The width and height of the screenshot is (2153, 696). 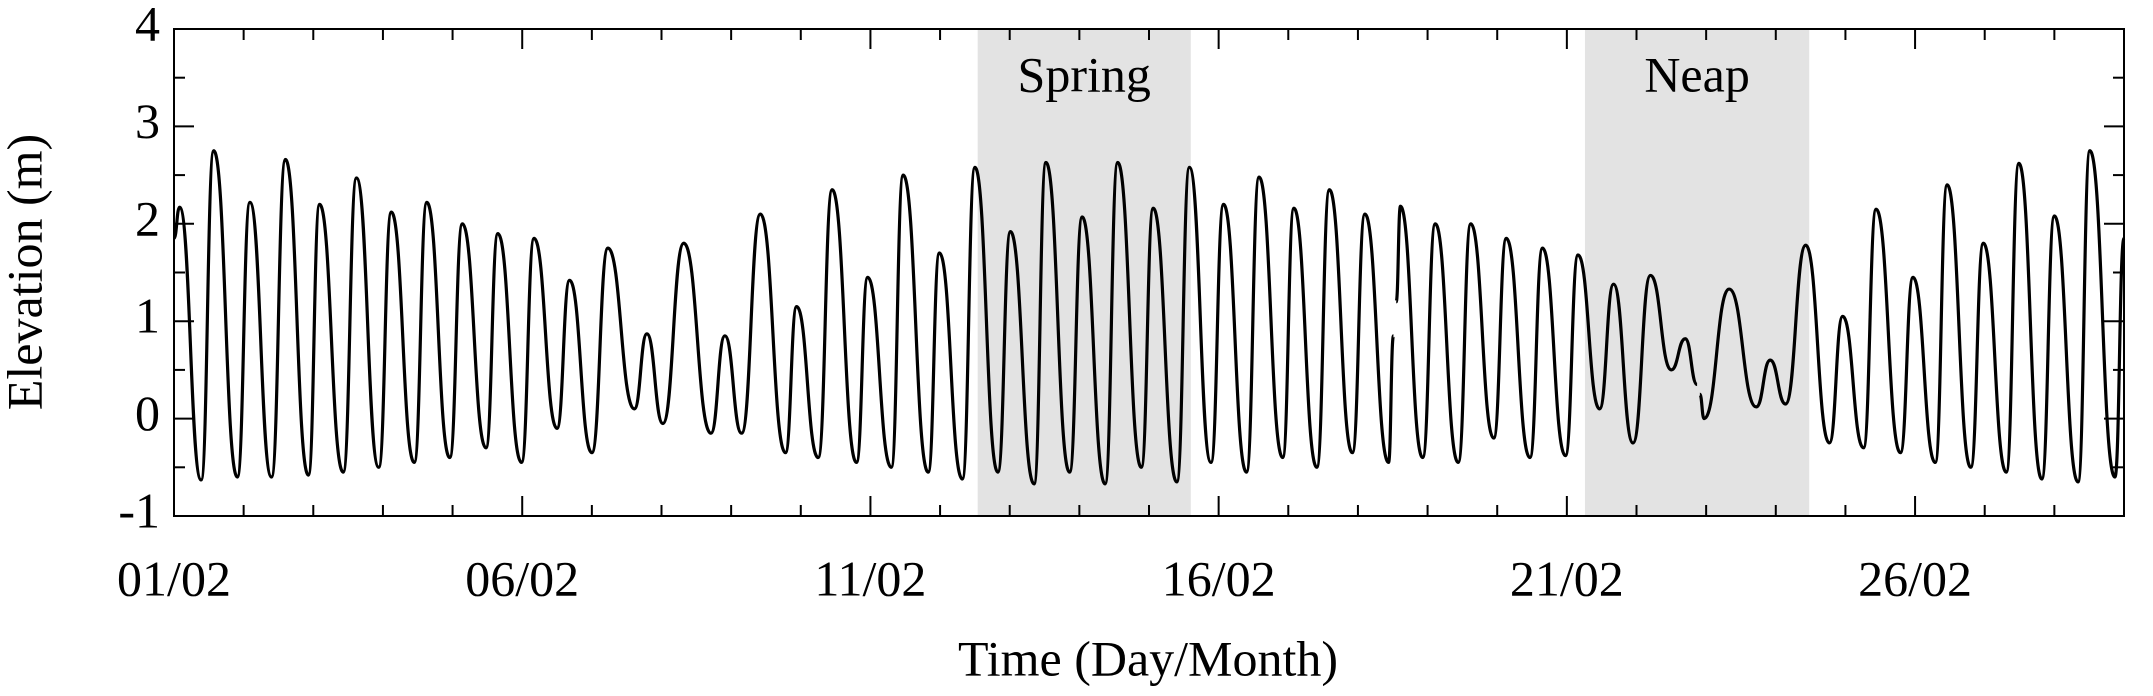 What do you see at coordinates (522, 578) in the screenshot?
I see `x-tick-label: 06/02` at bounding box center [522, 578].